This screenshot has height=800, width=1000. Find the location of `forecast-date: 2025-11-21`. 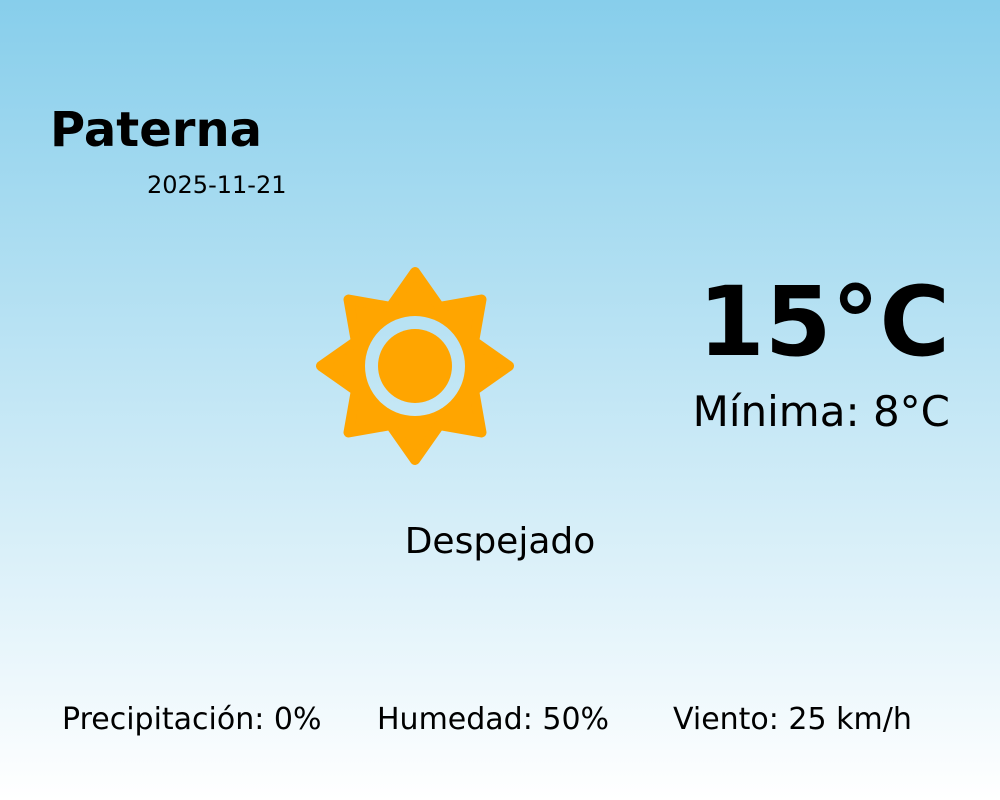

forecast-date: 2025-11-21 is located at coordinates (217, 185).